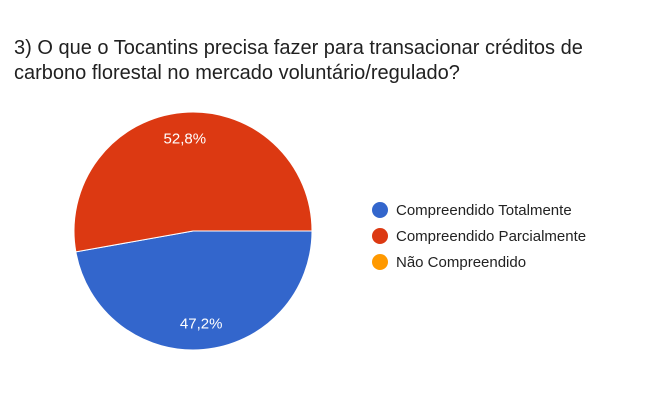 This screenshot has width=670, height=414. I want to click on legend-item-2: Não Compreendido, so click(479, 262).